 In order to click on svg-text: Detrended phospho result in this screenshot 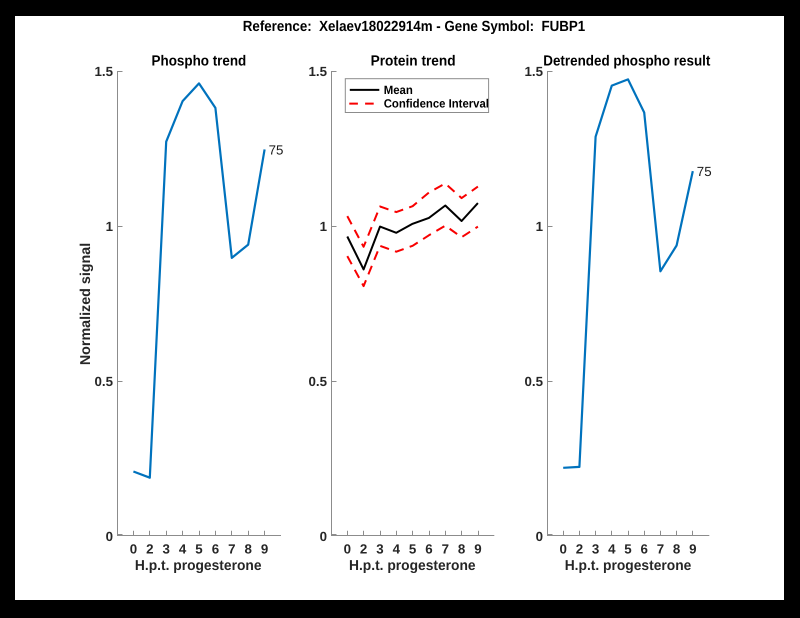, I will do `click(626, 62)`.